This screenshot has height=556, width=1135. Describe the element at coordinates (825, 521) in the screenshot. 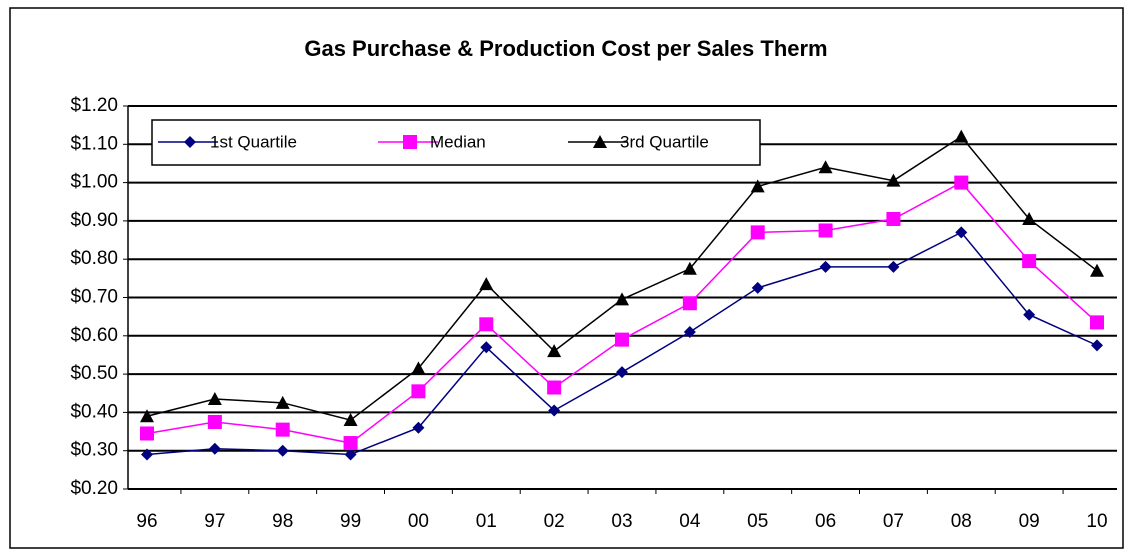

I see `x-tick-label: 06` at that location.